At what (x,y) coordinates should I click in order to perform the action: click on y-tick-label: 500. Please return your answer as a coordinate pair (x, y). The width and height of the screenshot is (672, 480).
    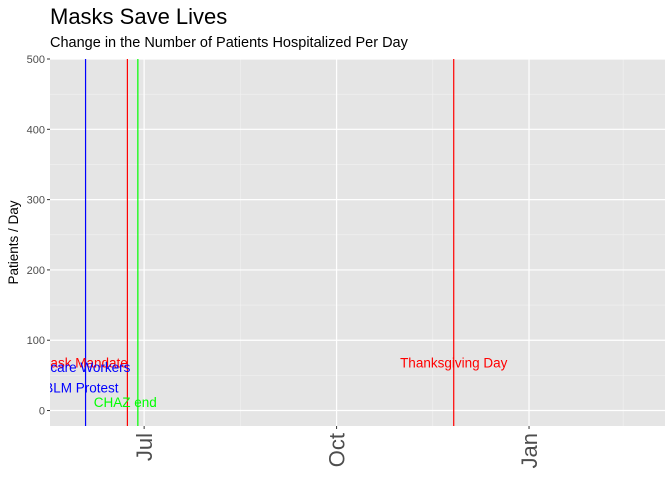
    Looking at the image, I should click on (36, 60).